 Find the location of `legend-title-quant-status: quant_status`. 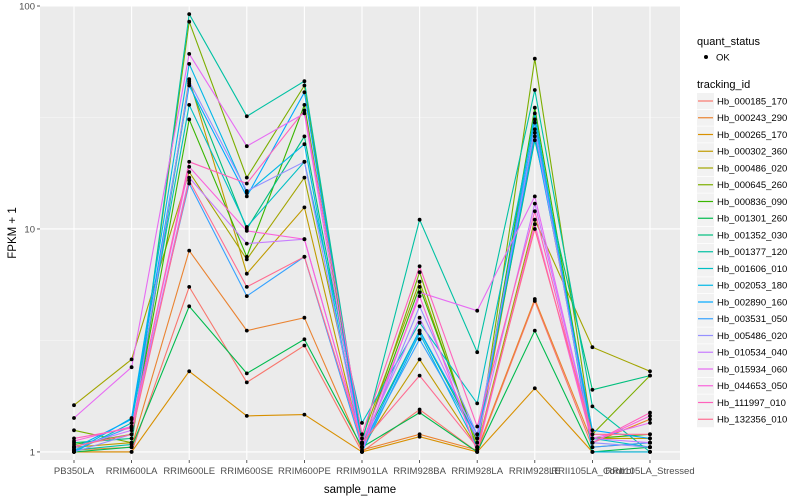

legend-title-quant-status: quant_status is located at coordinates (728, 42).